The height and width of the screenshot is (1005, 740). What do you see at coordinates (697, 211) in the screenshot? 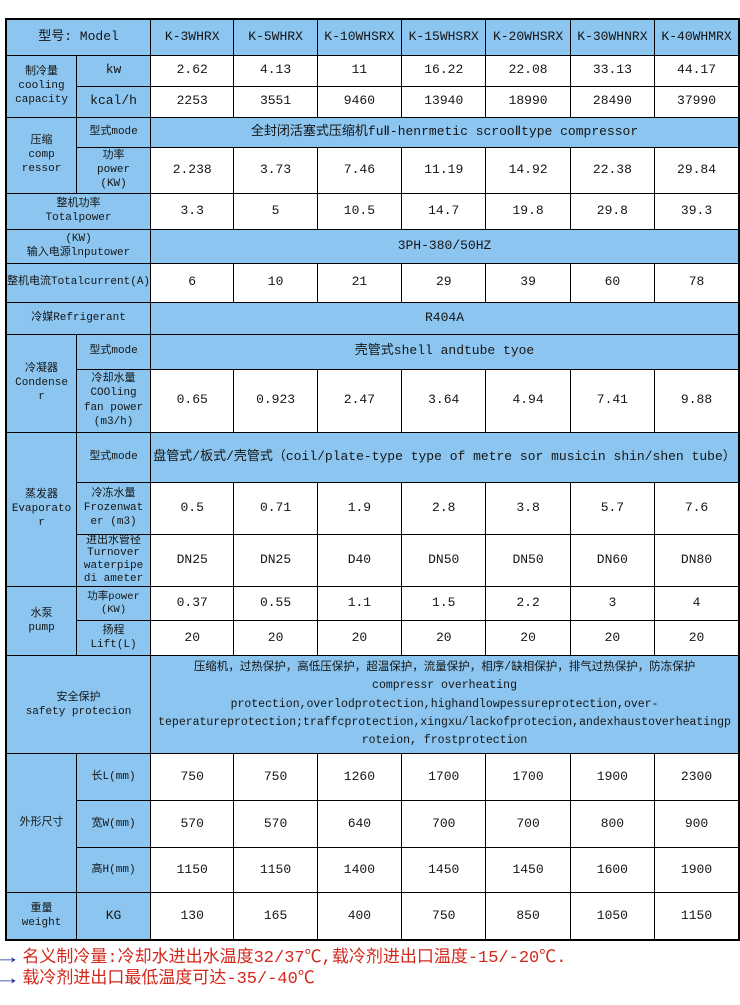
I see `value-cell: 39.3` at bounding box center [697, 211].